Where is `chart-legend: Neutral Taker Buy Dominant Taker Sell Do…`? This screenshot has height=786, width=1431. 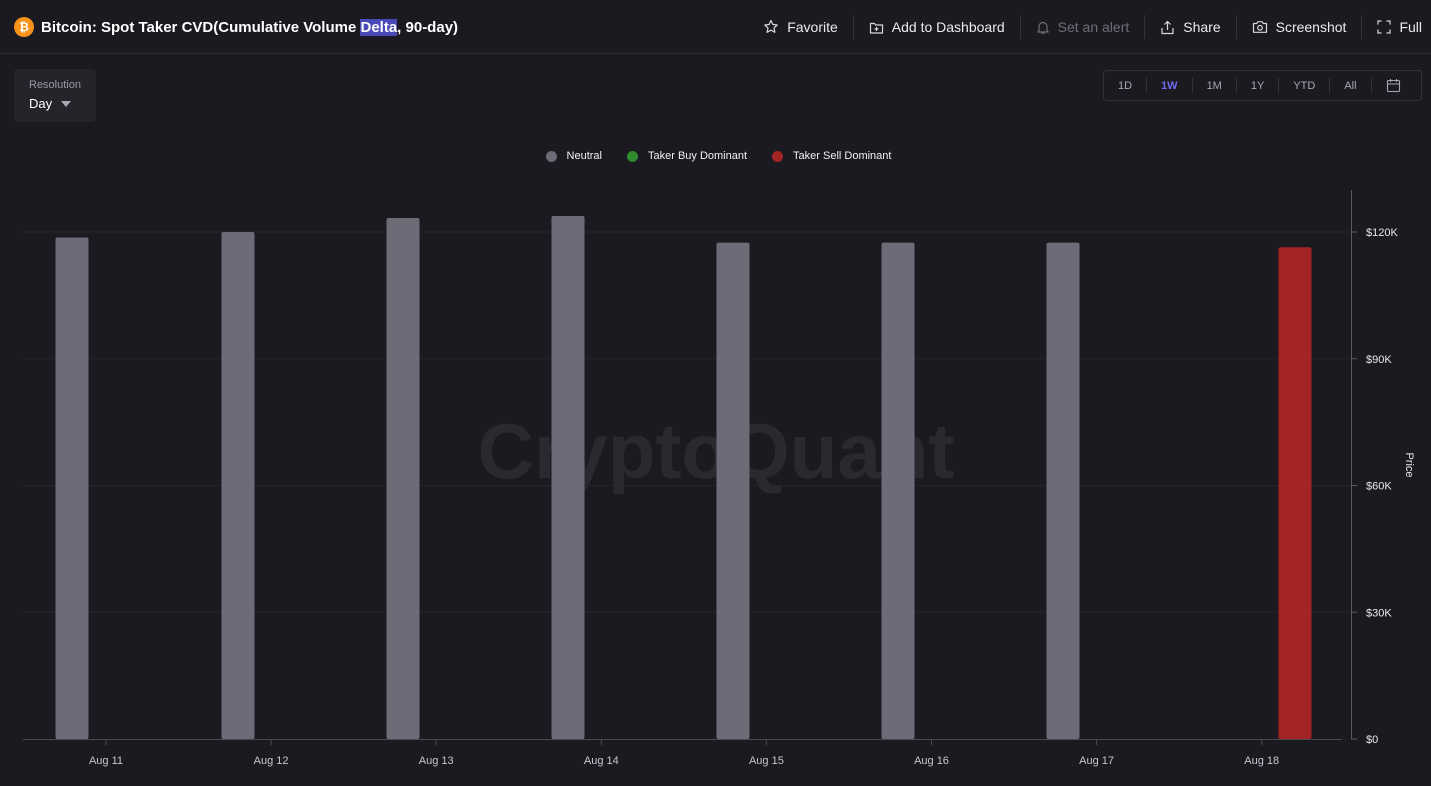 chart-legend: Neutral Taker Buy Dominant Taker Sell Do… is located at coordinates (715, 156).